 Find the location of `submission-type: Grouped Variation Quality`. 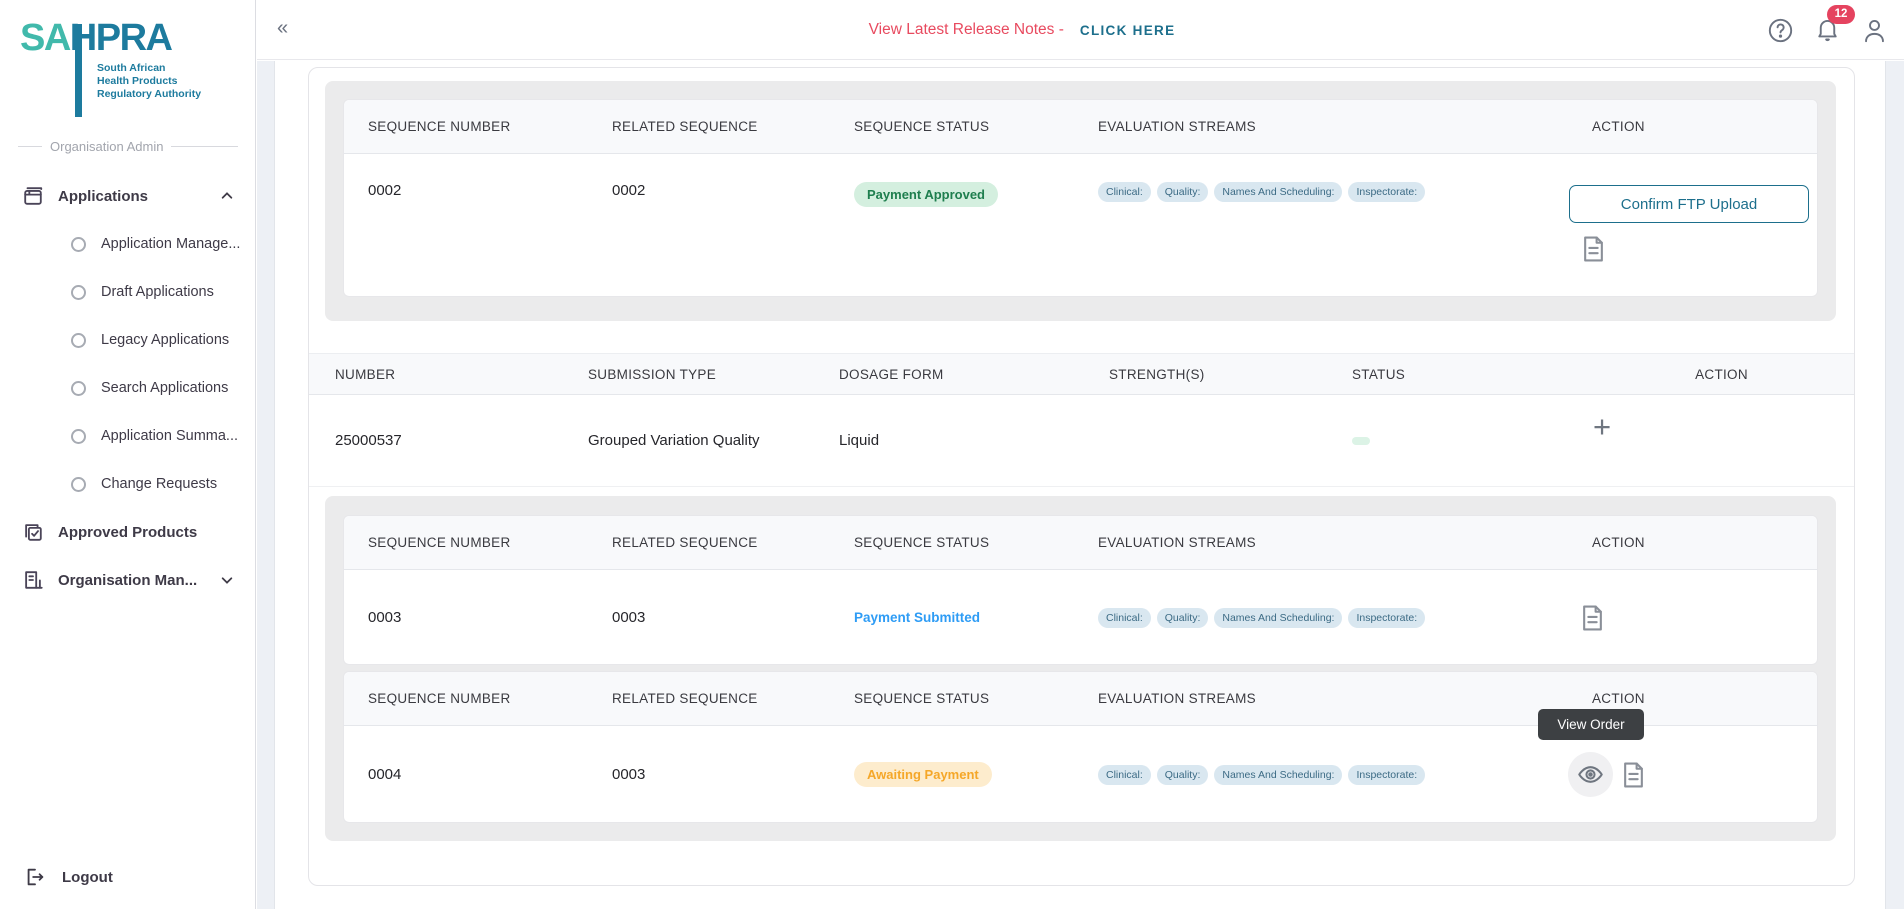

submission-type: Grouped Variation Quality is located at coordinates (674, 440).